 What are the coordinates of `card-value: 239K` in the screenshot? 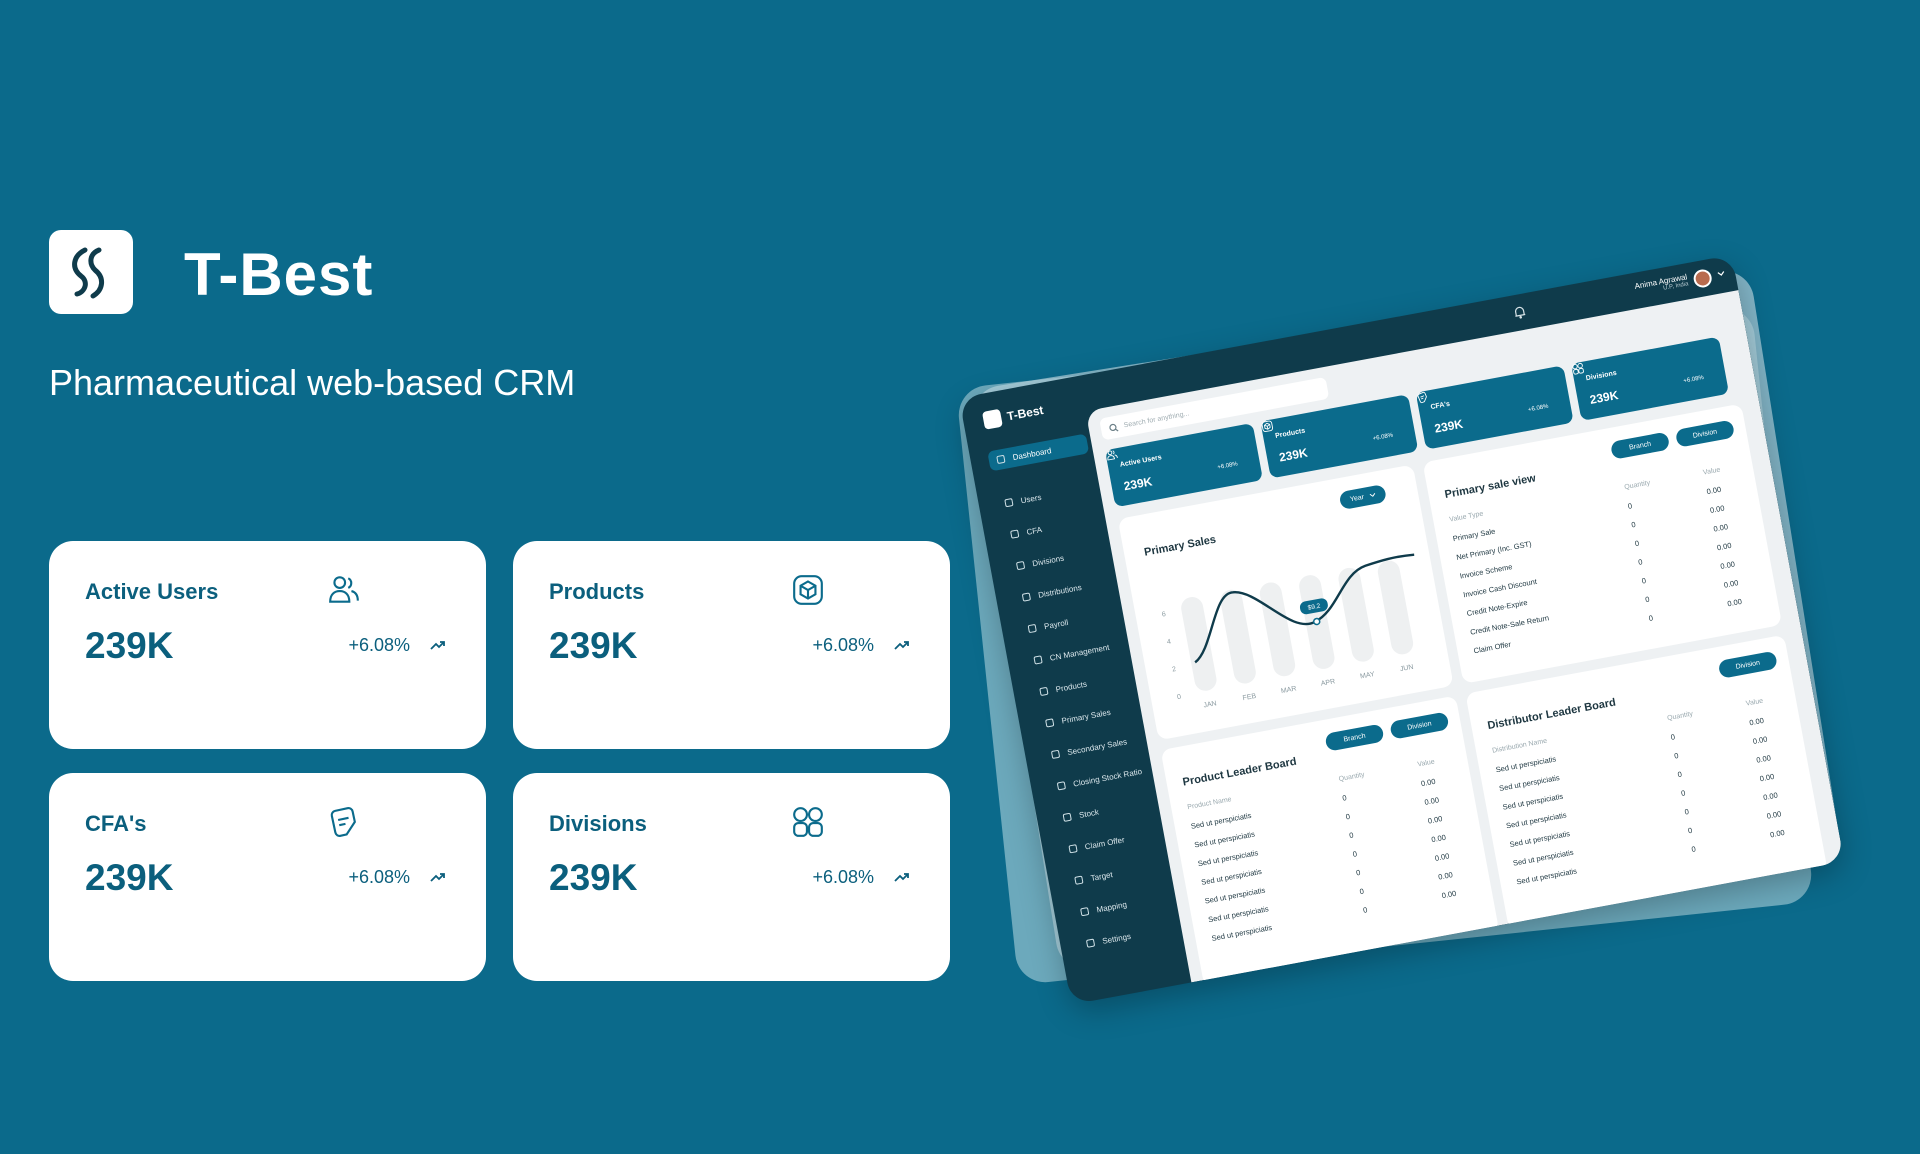 It's located at (129, 877).